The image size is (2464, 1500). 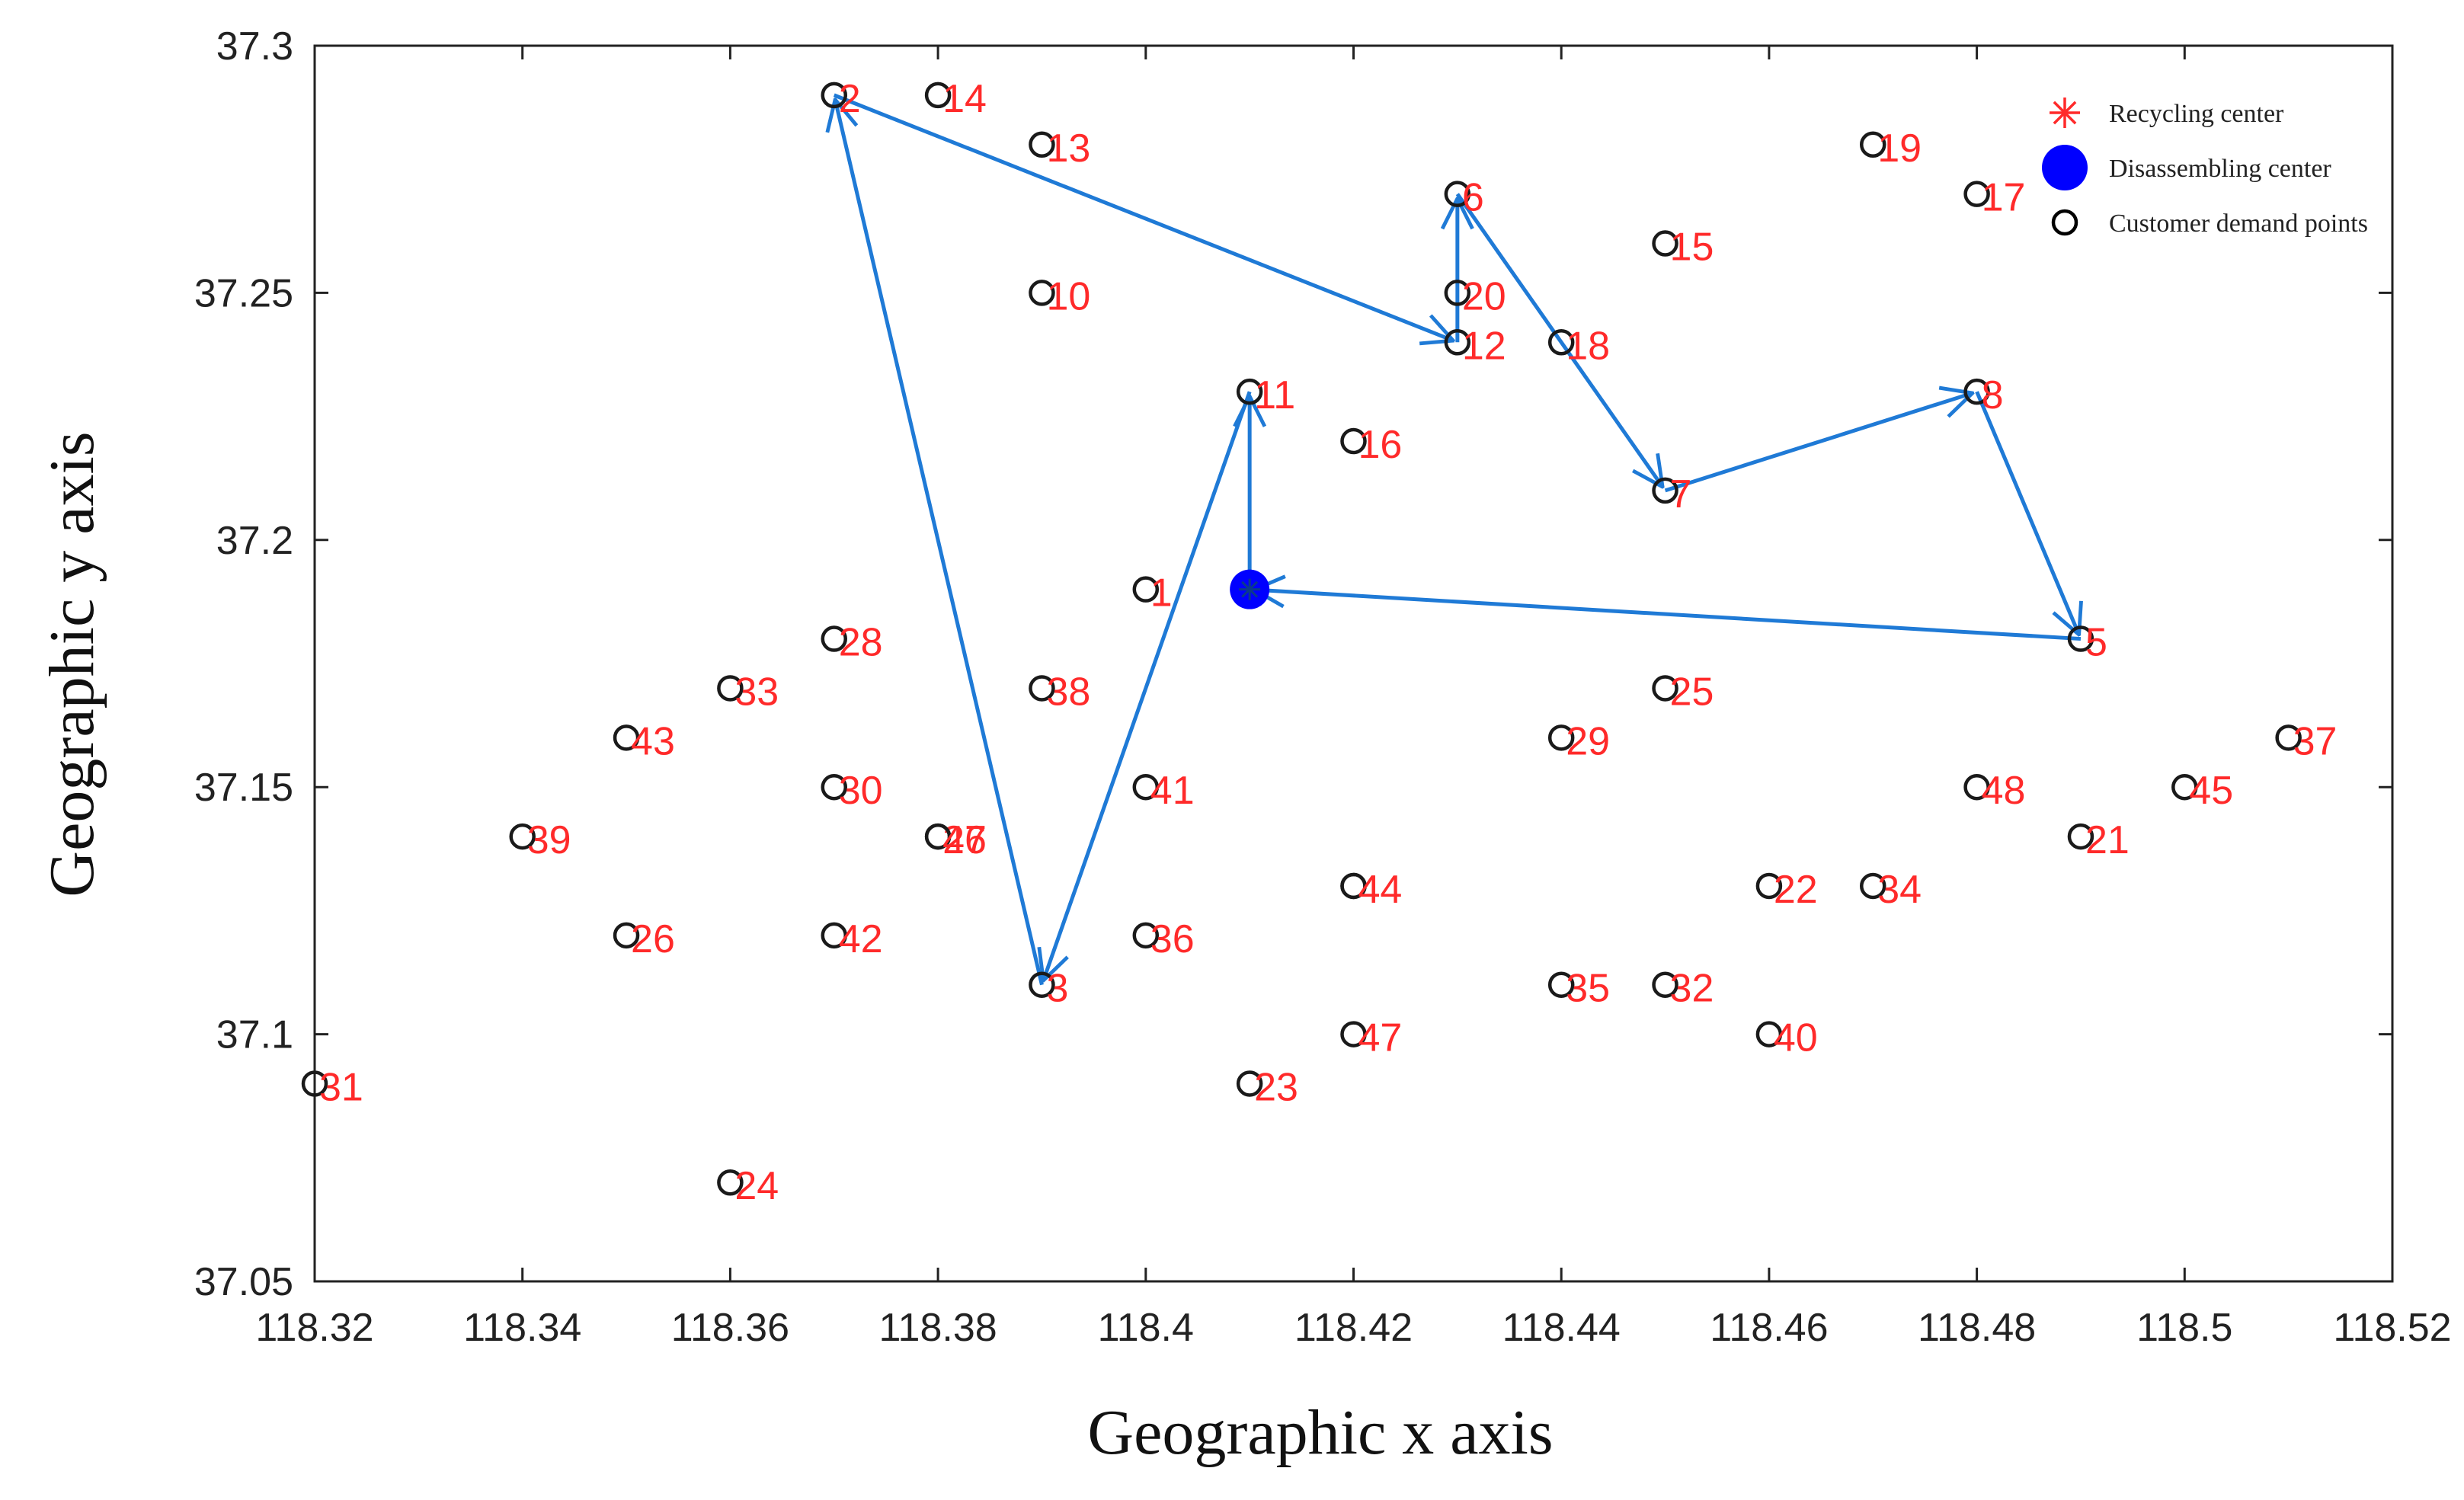 I want to click on point-label: 48, so click(x=2004, y=791).